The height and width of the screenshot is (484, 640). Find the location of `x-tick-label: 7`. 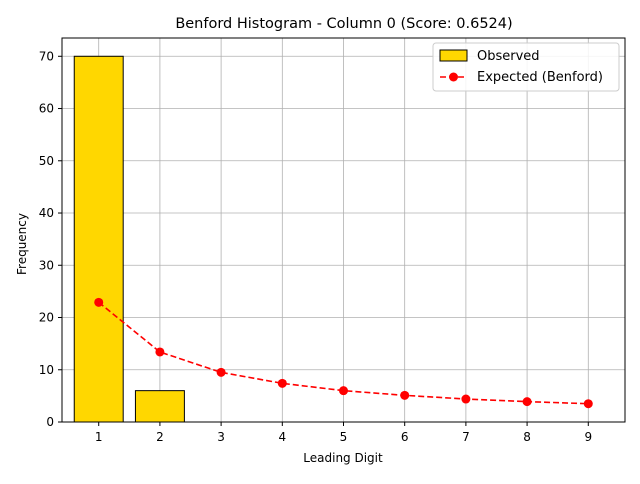

x-tick-label: 7 is located at coordinates (466, 437).